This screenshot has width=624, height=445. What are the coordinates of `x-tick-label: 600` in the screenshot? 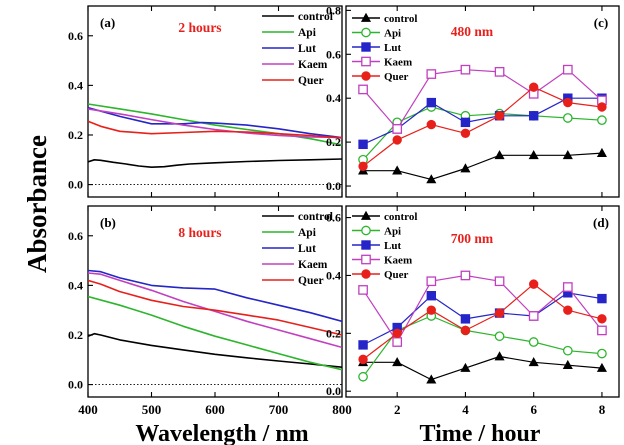 It's located at (215, 409).